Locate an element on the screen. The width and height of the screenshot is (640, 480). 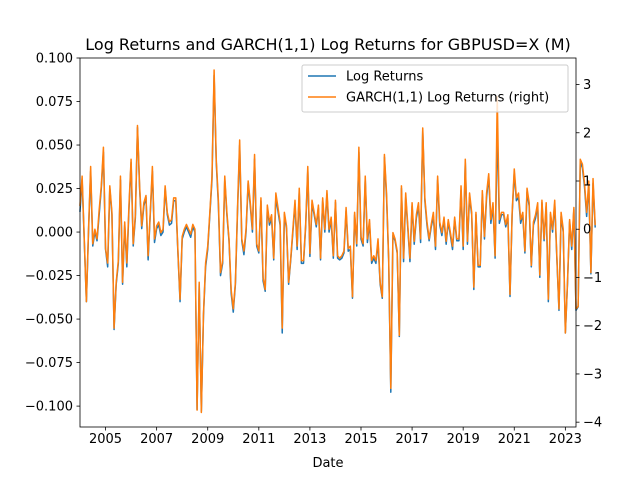
y-right-tick-label: −1 is located at coordinates (592, 278).